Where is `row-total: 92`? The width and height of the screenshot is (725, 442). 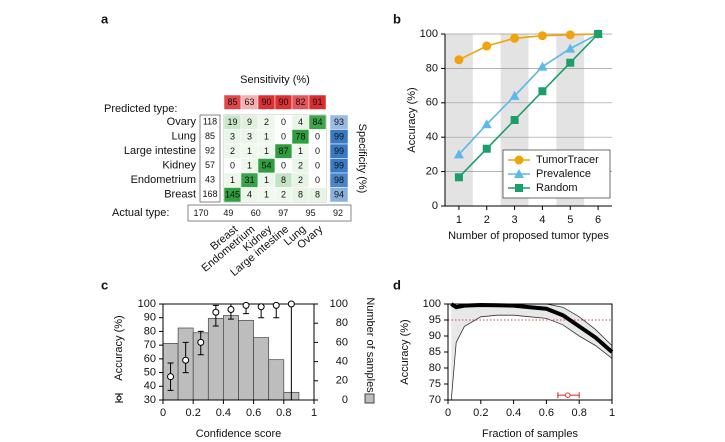 row-total: 92 is located at coordinates (210, 151).